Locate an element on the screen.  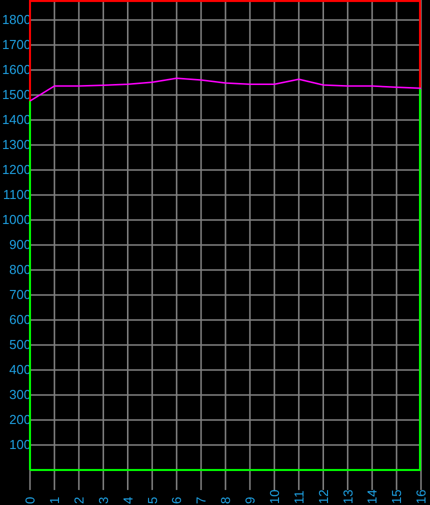
x-tick-label: 9 is located at coordinates (250, 500).